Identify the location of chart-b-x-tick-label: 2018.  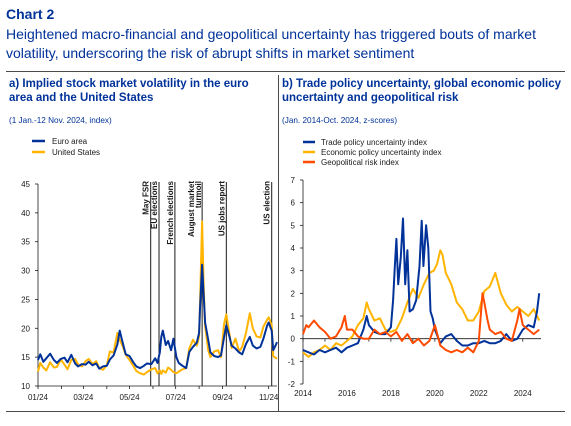
(391, 393).